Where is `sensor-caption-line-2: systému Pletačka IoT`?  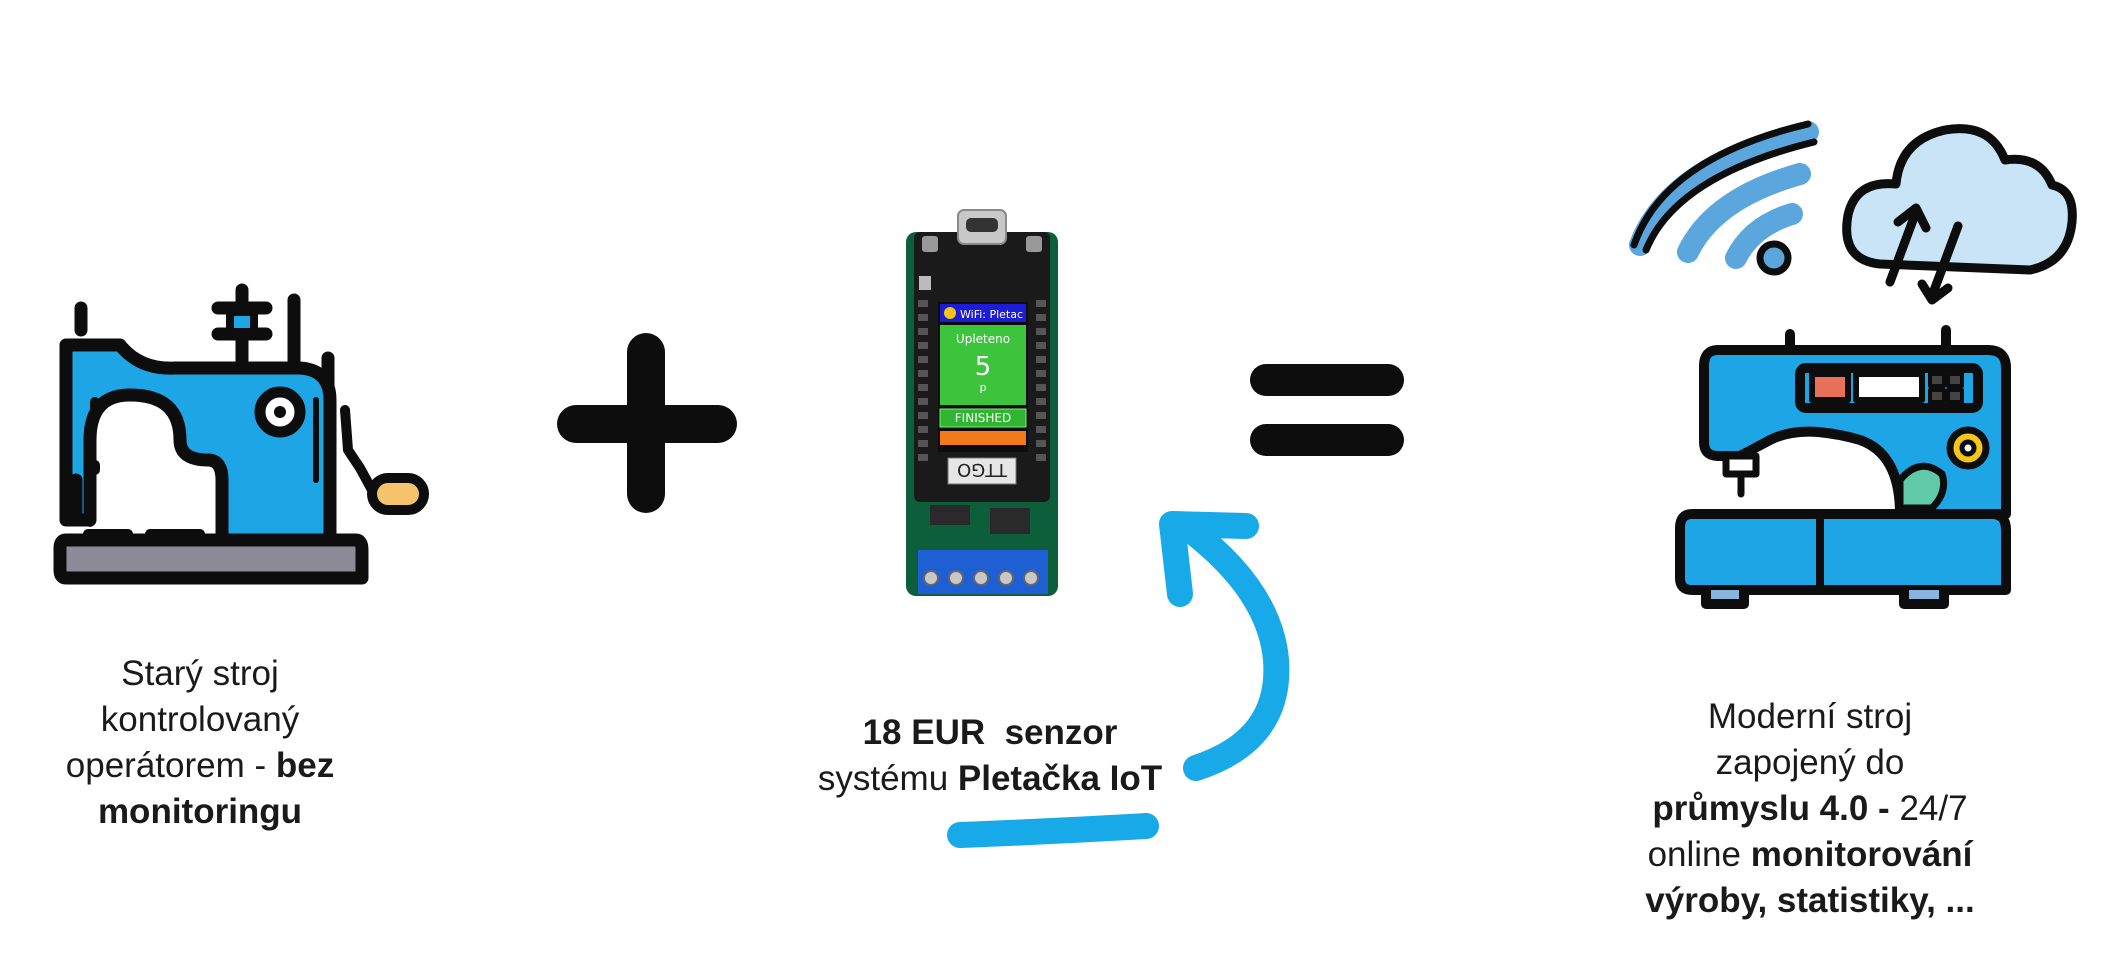
sensor-caption-line-2: systému Pletačka IoT is located at coordinates (990, 779).